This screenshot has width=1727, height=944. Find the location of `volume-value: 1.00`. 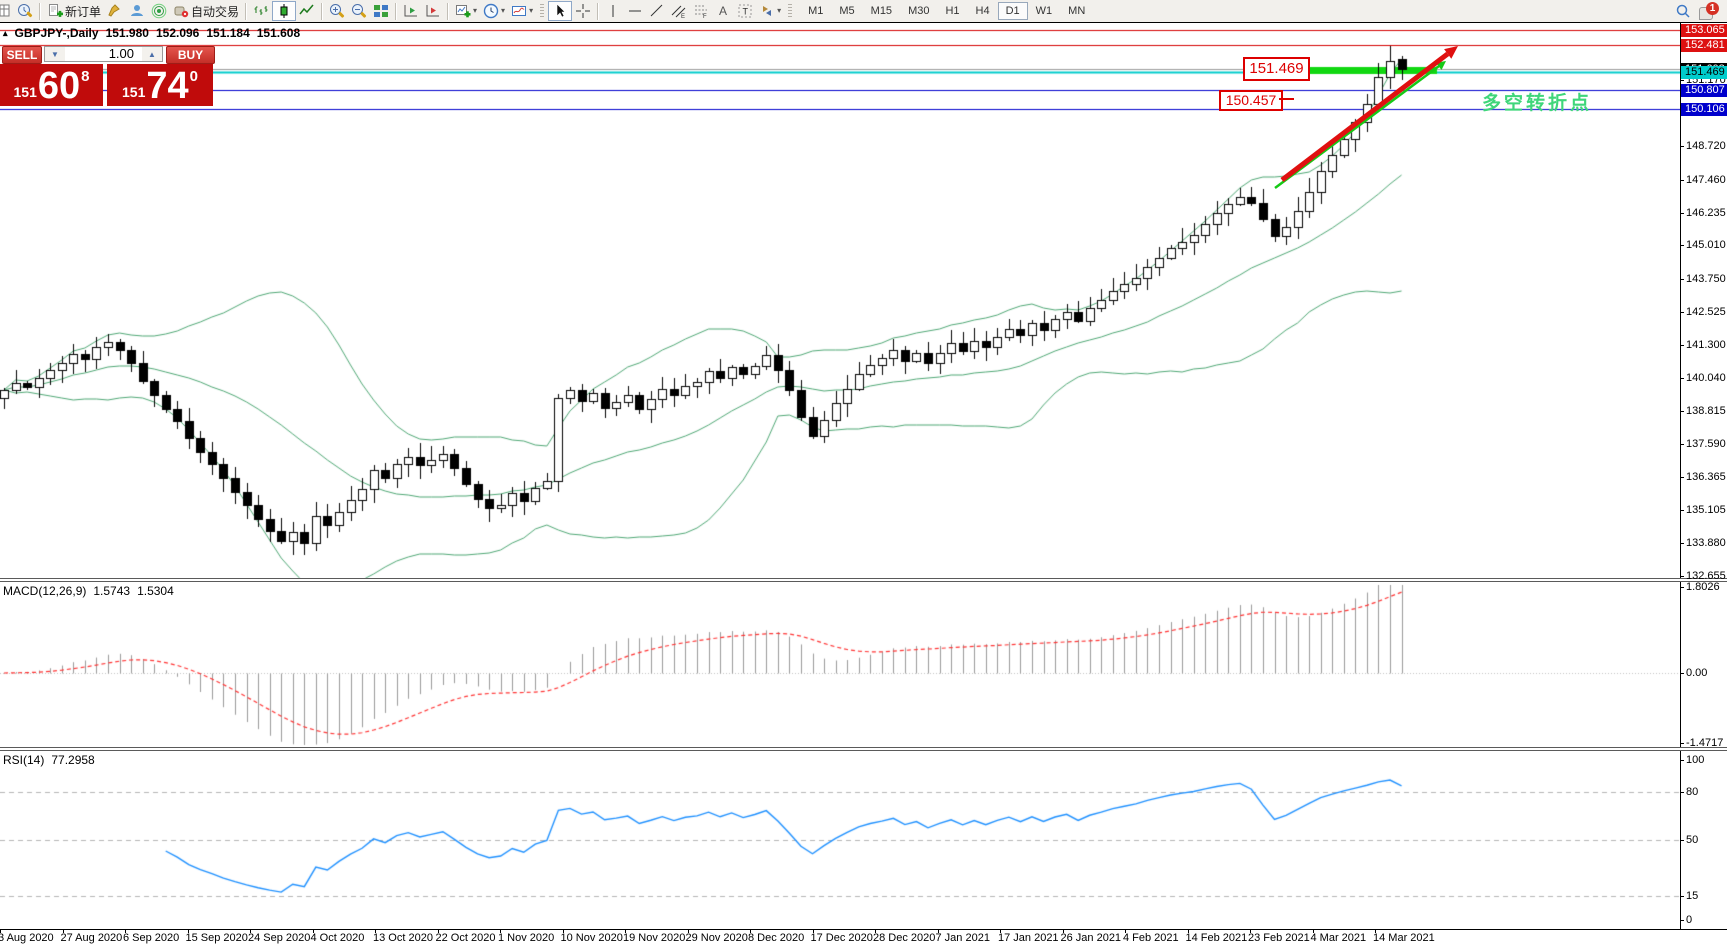

volume-value: 1.00 is located at coordinates (121, 53).